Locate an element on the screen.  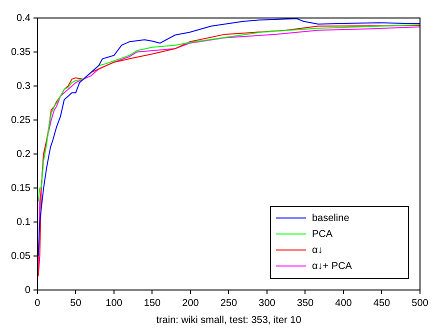
x-axis-title: train: wiki small, test: 353, iter 10 is located at coordinates (229, 320).